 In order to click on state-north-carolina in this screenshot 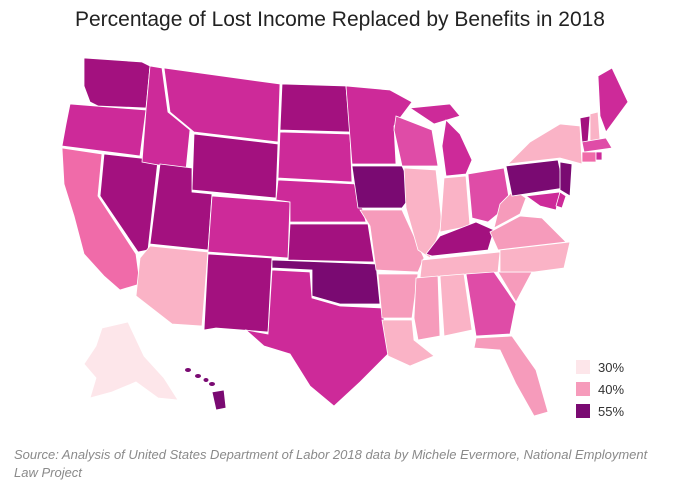, I will do `click(535, 257)`.